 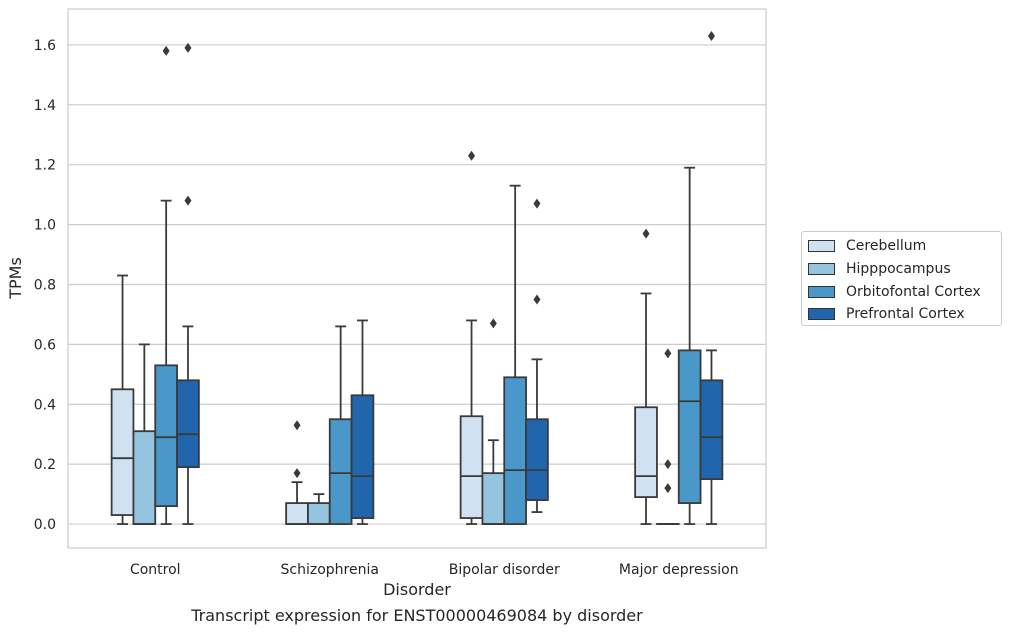 I want to click on legend-label: Cerebellum, so click(x=886, y=246).